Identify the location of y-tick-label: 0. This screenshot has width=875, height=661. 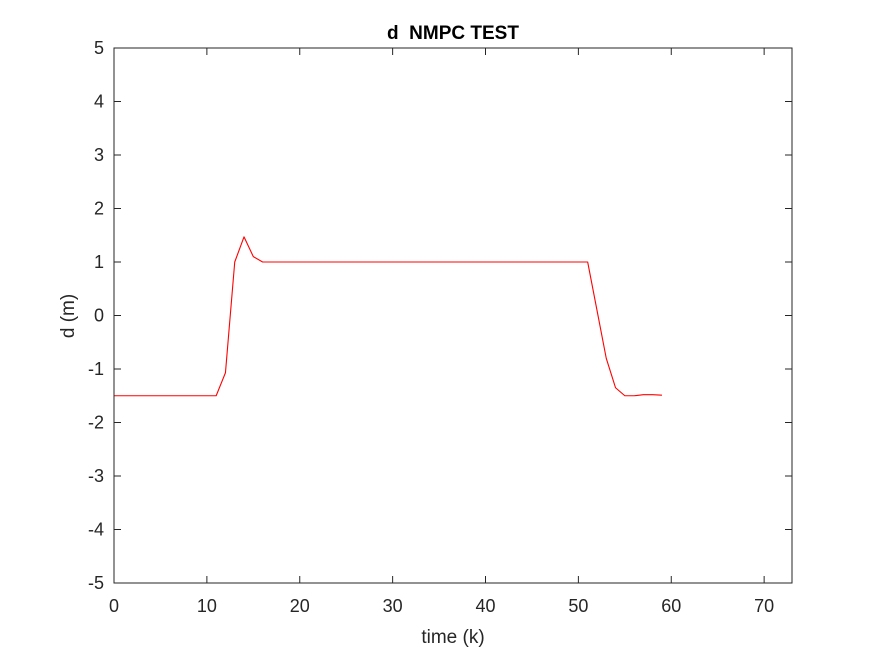
(99, 316).